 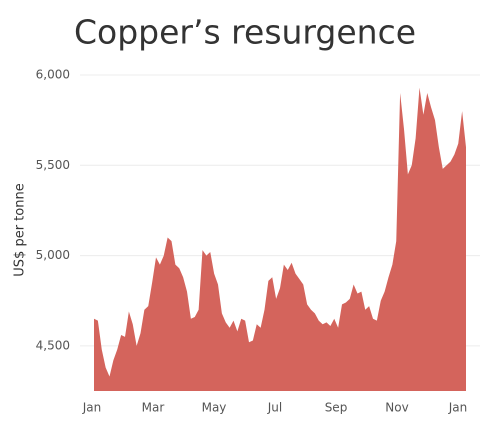 What do you see at coordinates (214, 408) in the screenshot?
I see `x-tick-label: May` at bounding box center [214, 408].